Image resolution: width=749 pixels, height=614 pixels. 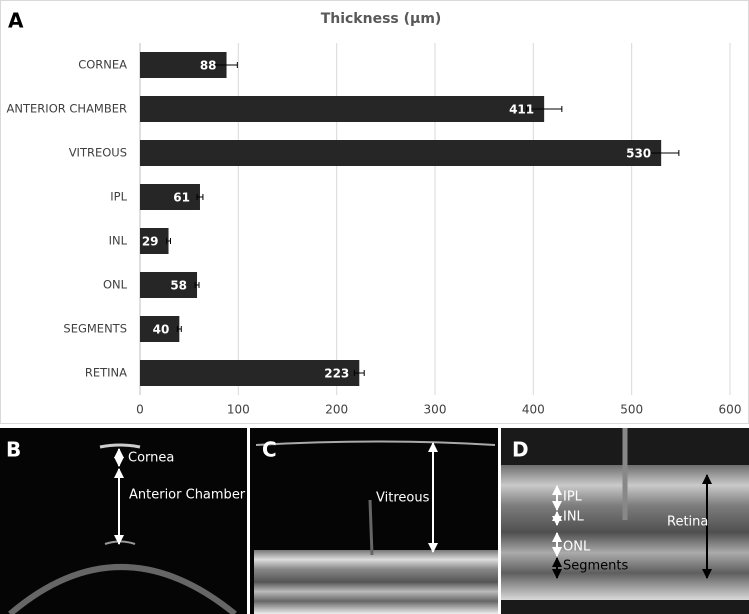 I want to click on x-tick-label: 200, so click(x=336, y=410).